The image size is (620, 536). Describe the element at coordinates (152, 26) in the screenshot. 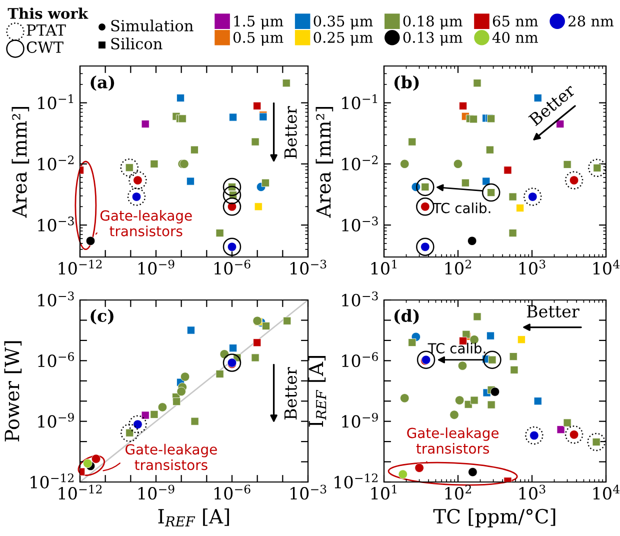

I see `text: Simulation` at that location.